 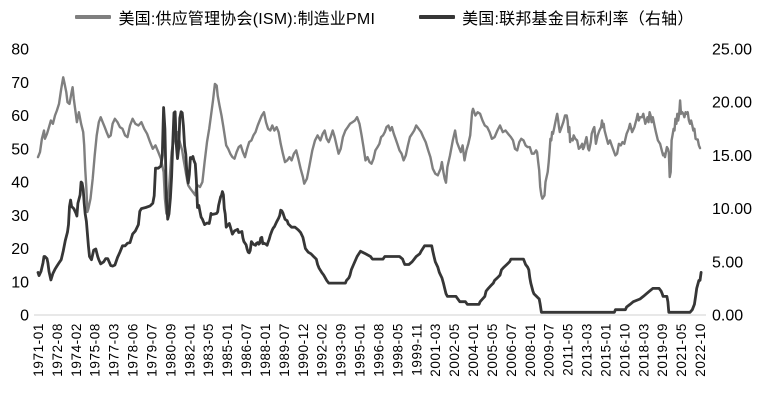 I want to click on x-tick-label: 2016-10, so click(x=624, y=350).